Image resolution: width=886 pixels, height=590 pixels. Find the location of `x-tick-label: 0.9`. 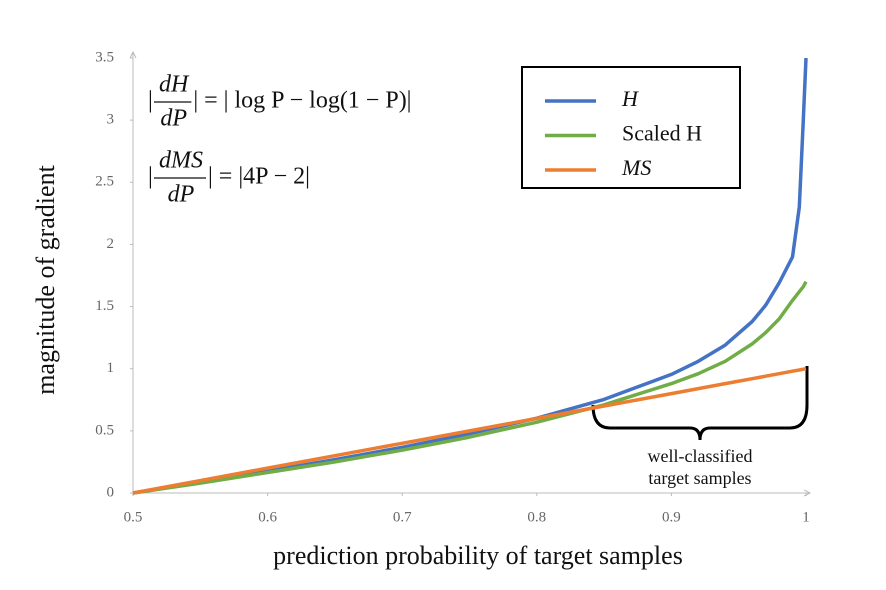

x-tick-label: 0.9 is located at coordinates (671, 517).